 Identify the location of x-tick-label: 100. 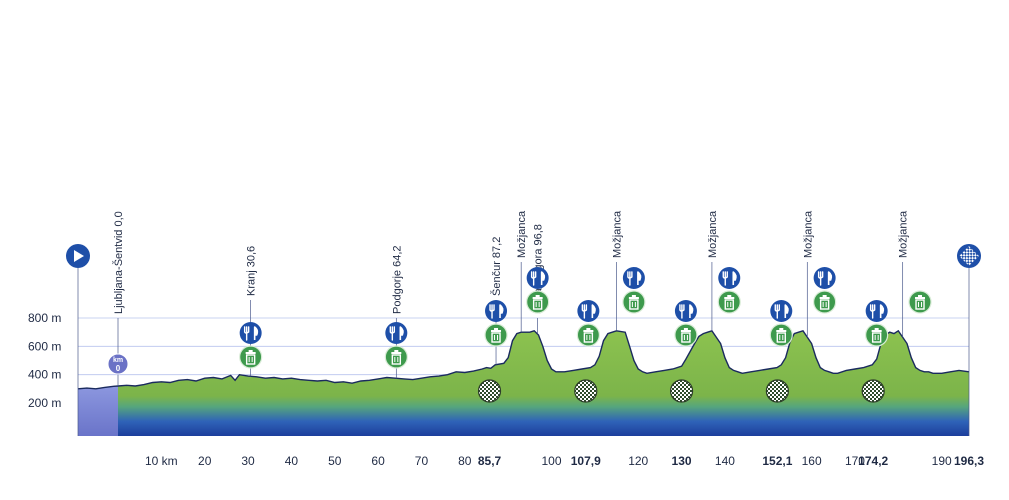
(552, 461).